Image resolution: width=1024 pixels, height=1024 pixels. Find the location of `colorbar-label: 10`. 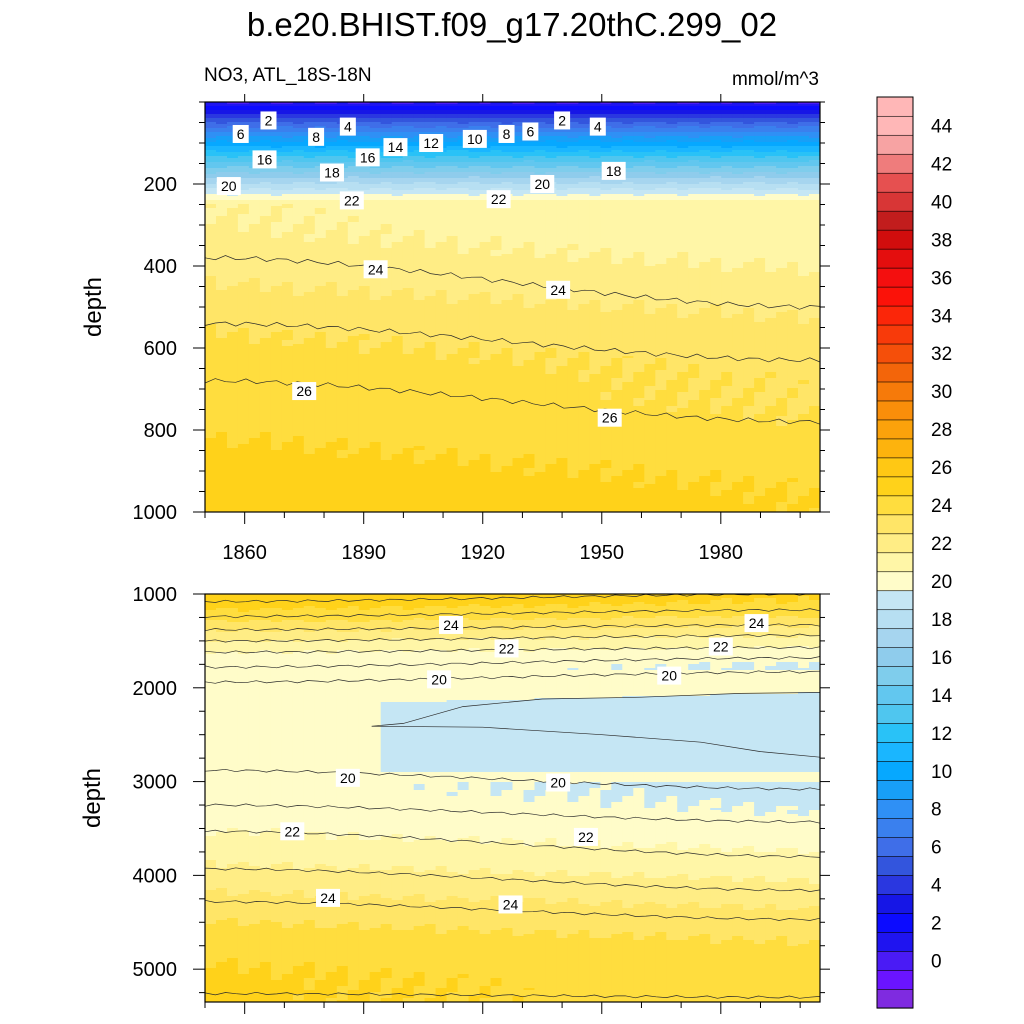

colorbar-label: 10 is located at coordinates (941, 772).